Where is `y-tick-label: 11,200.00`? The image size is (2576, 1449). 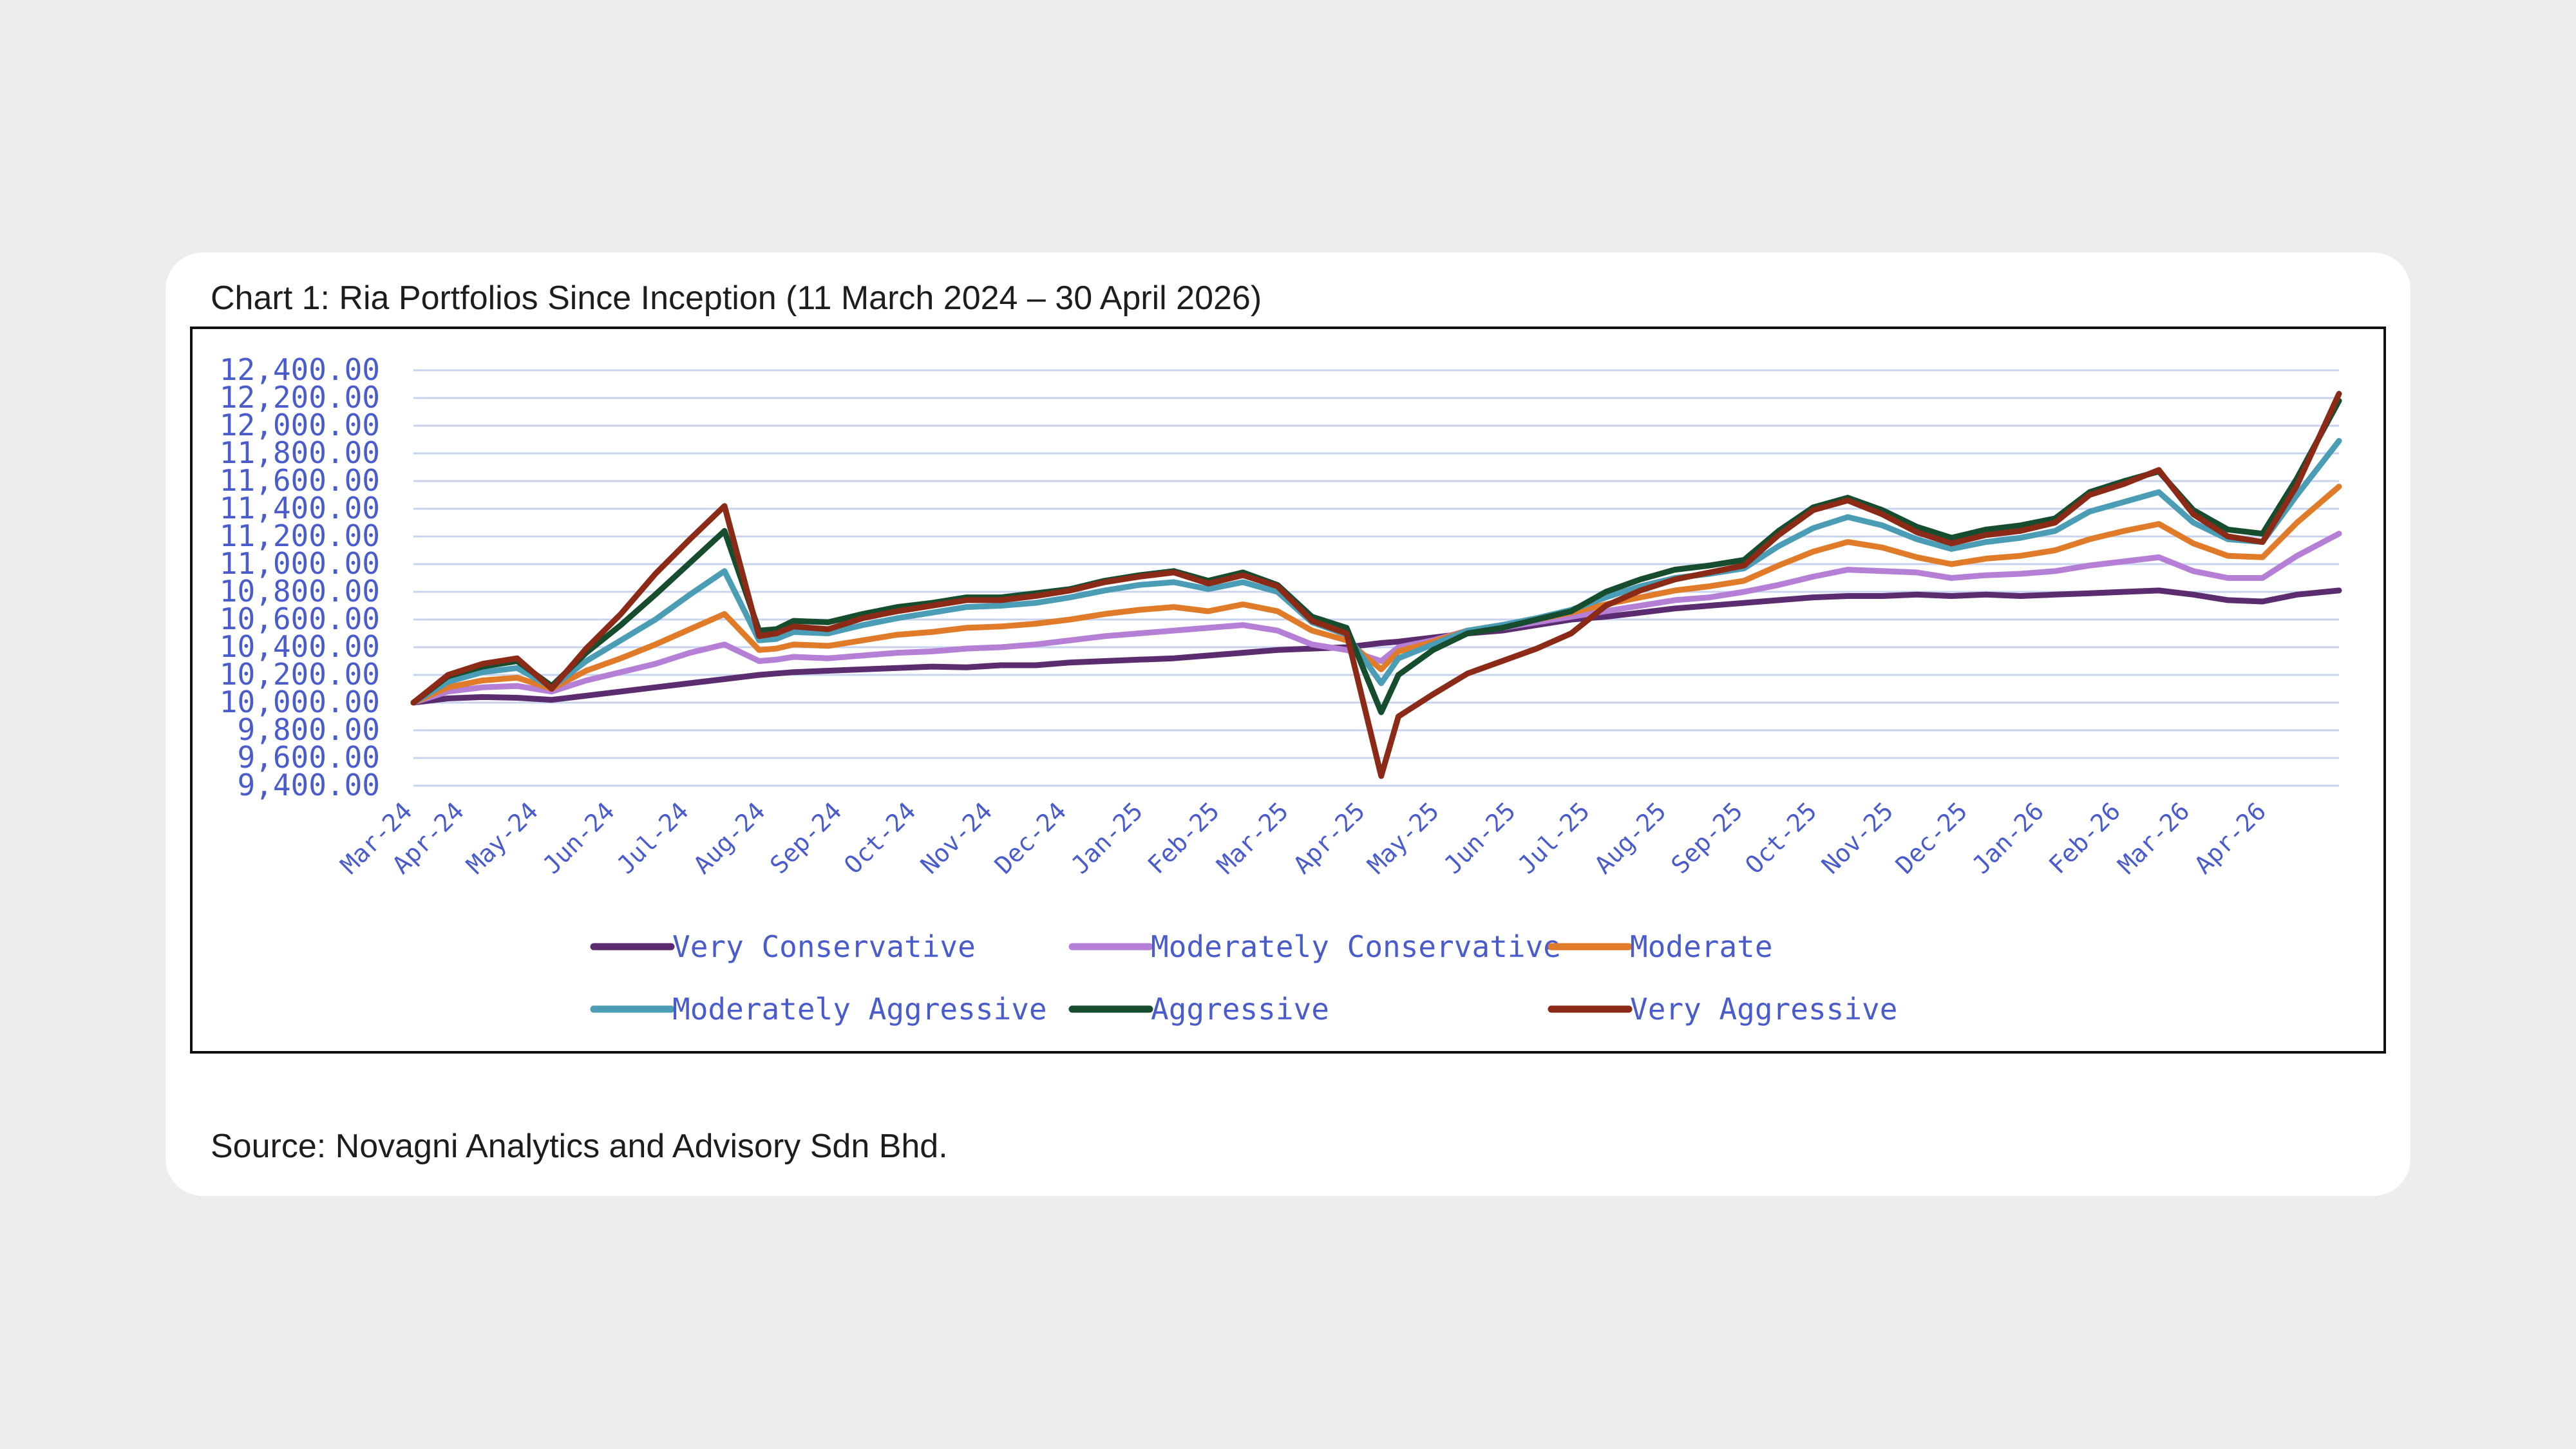 y-tick-label: 11,200.00 is located at coordinates (300, 535).